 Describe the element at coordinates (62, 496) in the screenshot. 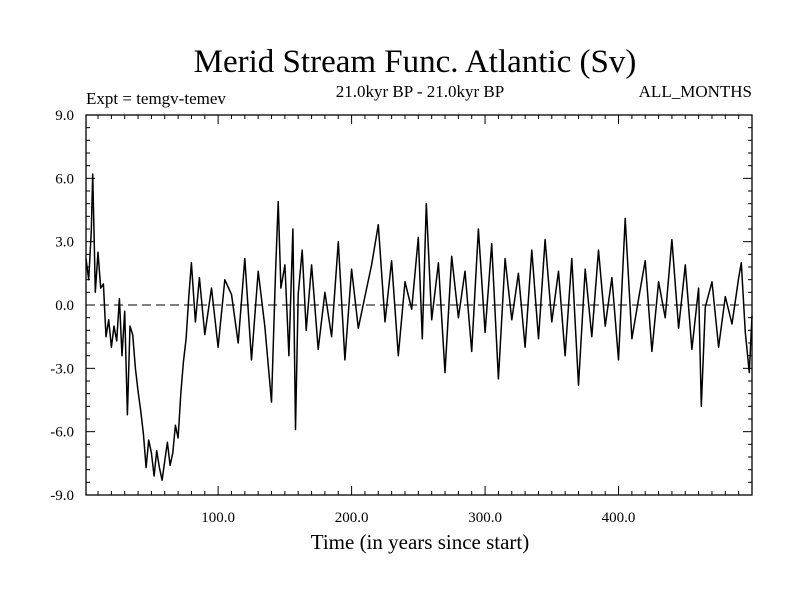

I see `y-tick-label: -9.0` at that location.